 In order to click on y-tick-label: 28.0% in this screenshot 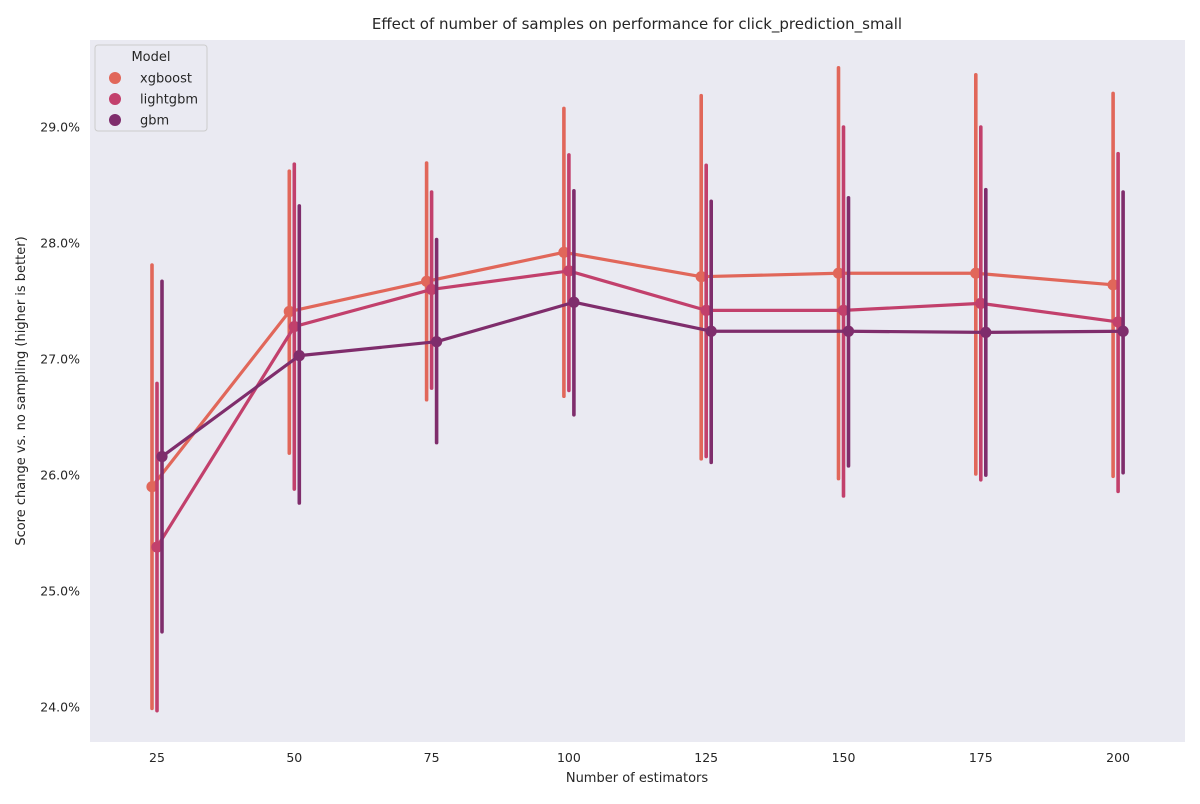, I will do `click(60, 243)`.